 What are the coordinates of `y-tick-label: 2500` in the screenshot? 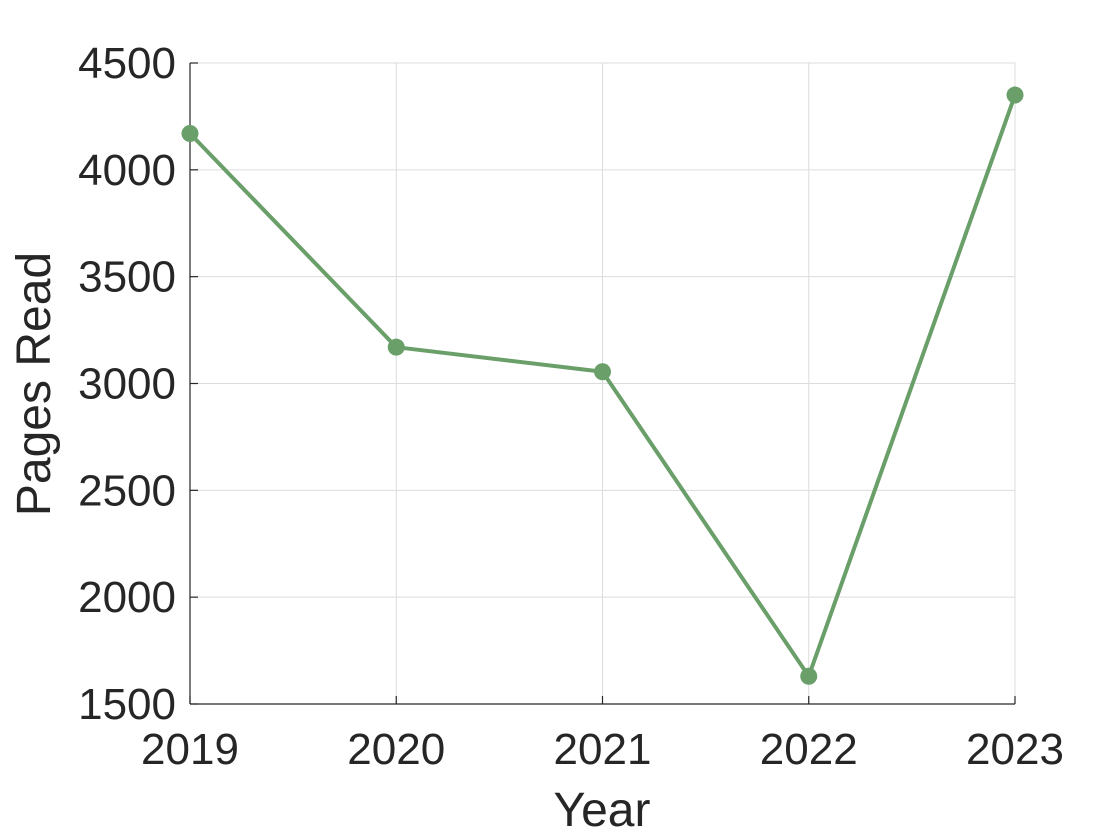 It's located at (127, 490).